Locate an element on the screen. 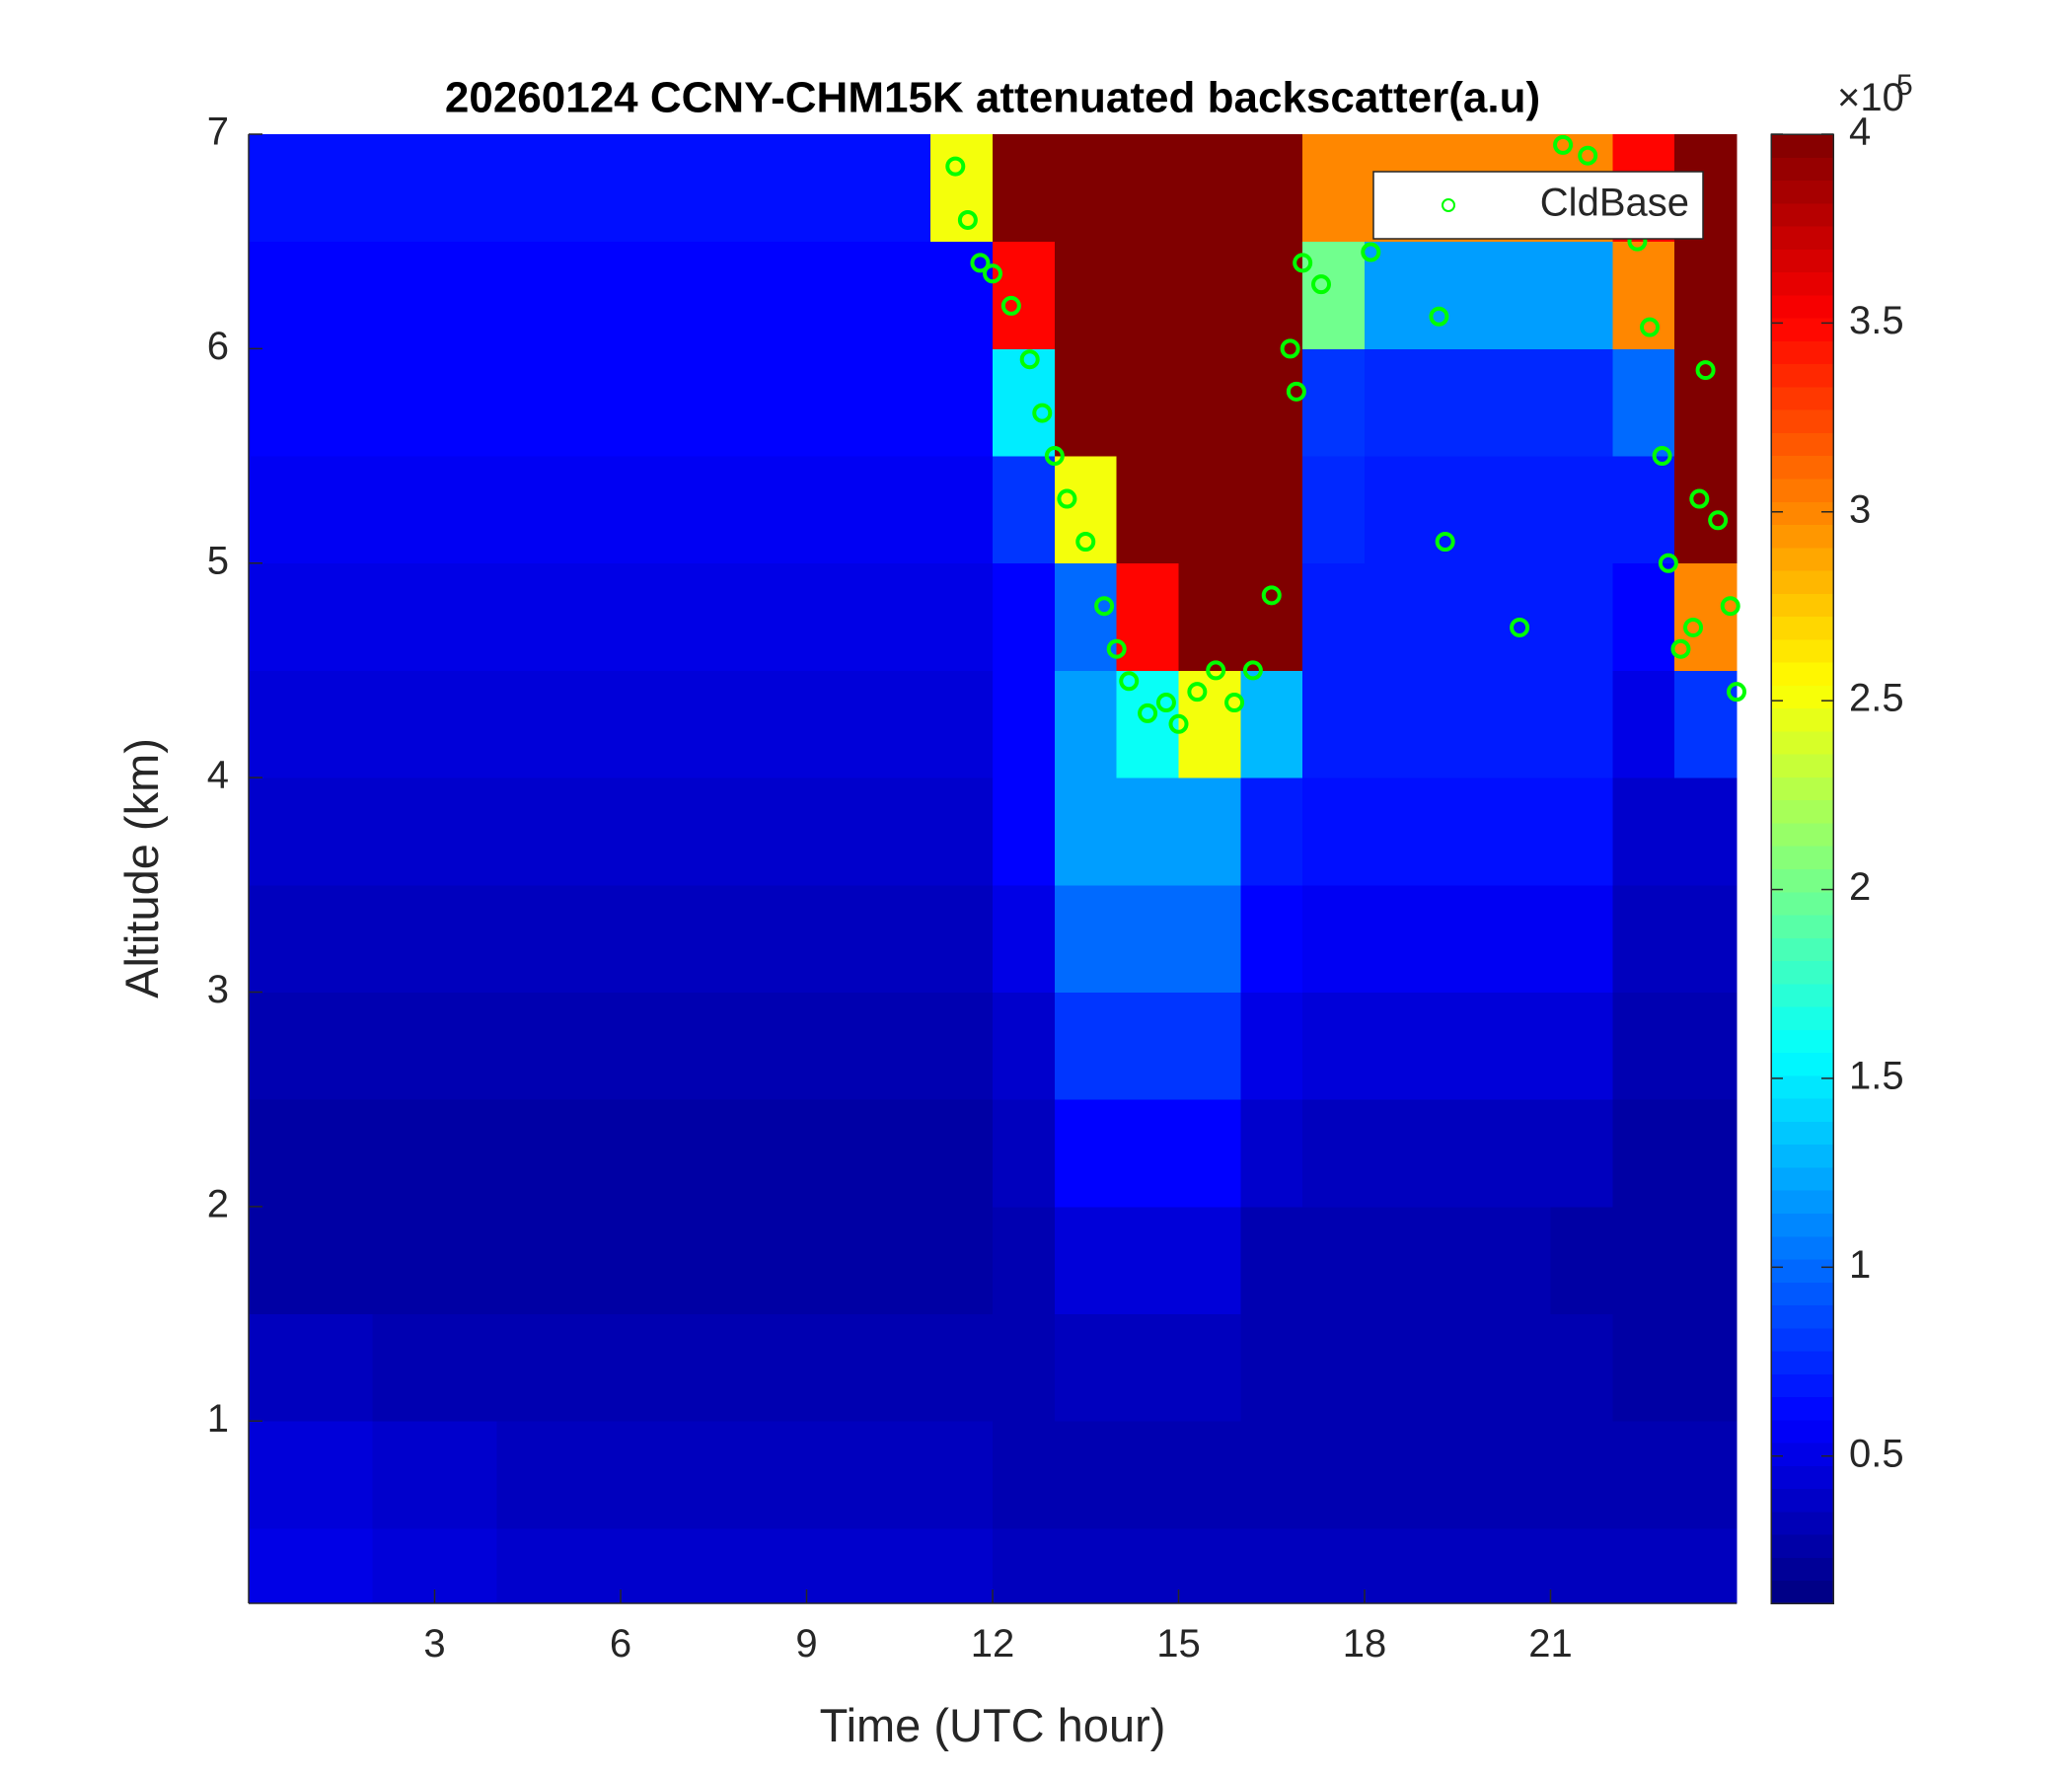 Image resolution: width=2072 pixels, height=1776 pixels. legend-label: CldBase is located at coordinates (1615, 204).